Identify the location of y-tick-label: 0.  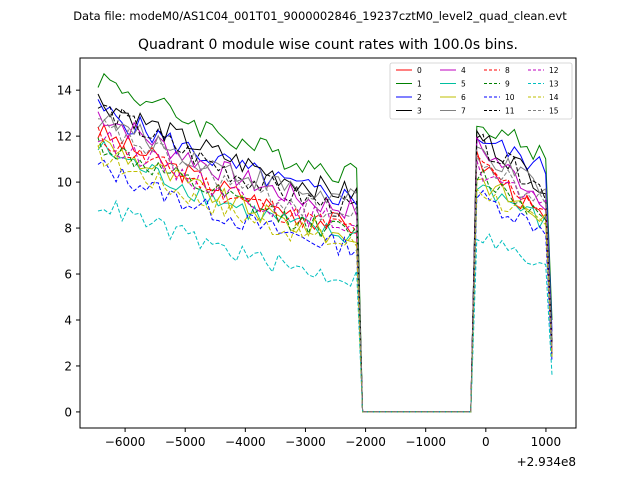
(68, 412).